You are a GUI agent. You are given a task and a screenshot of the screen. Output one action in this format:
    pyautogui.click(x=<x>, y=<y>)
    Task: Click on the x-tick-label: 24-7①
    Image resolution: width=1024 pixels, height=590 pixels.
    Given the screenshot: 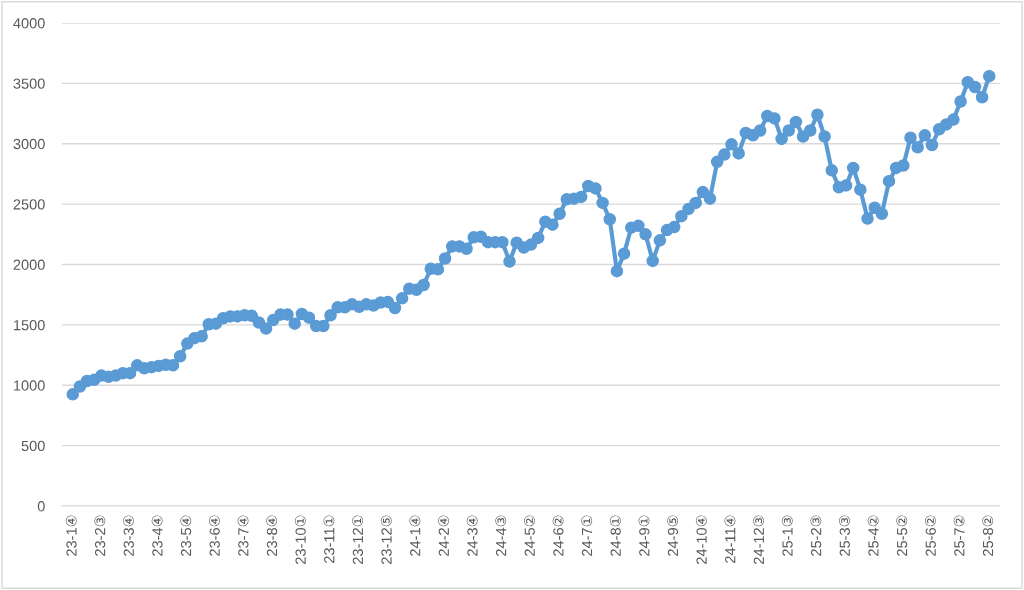 What is the action you would take?
    pyautogui.click(x=587, y=535)
    